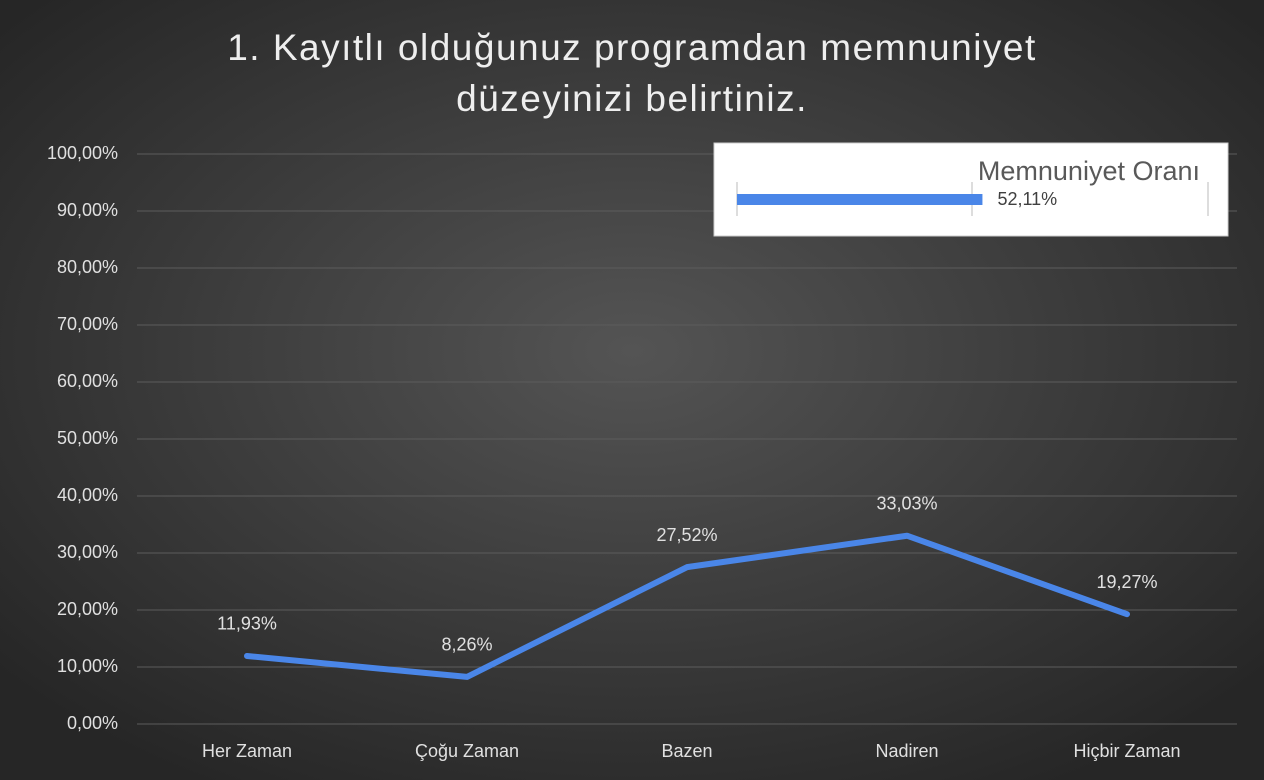 The height and width of the screenshot is (780, 1264). What do you see at coordinates (1027, 199) in the screenshot?
I see `legend-bar-label: 52,11%` at bounding box center [1027, 199].